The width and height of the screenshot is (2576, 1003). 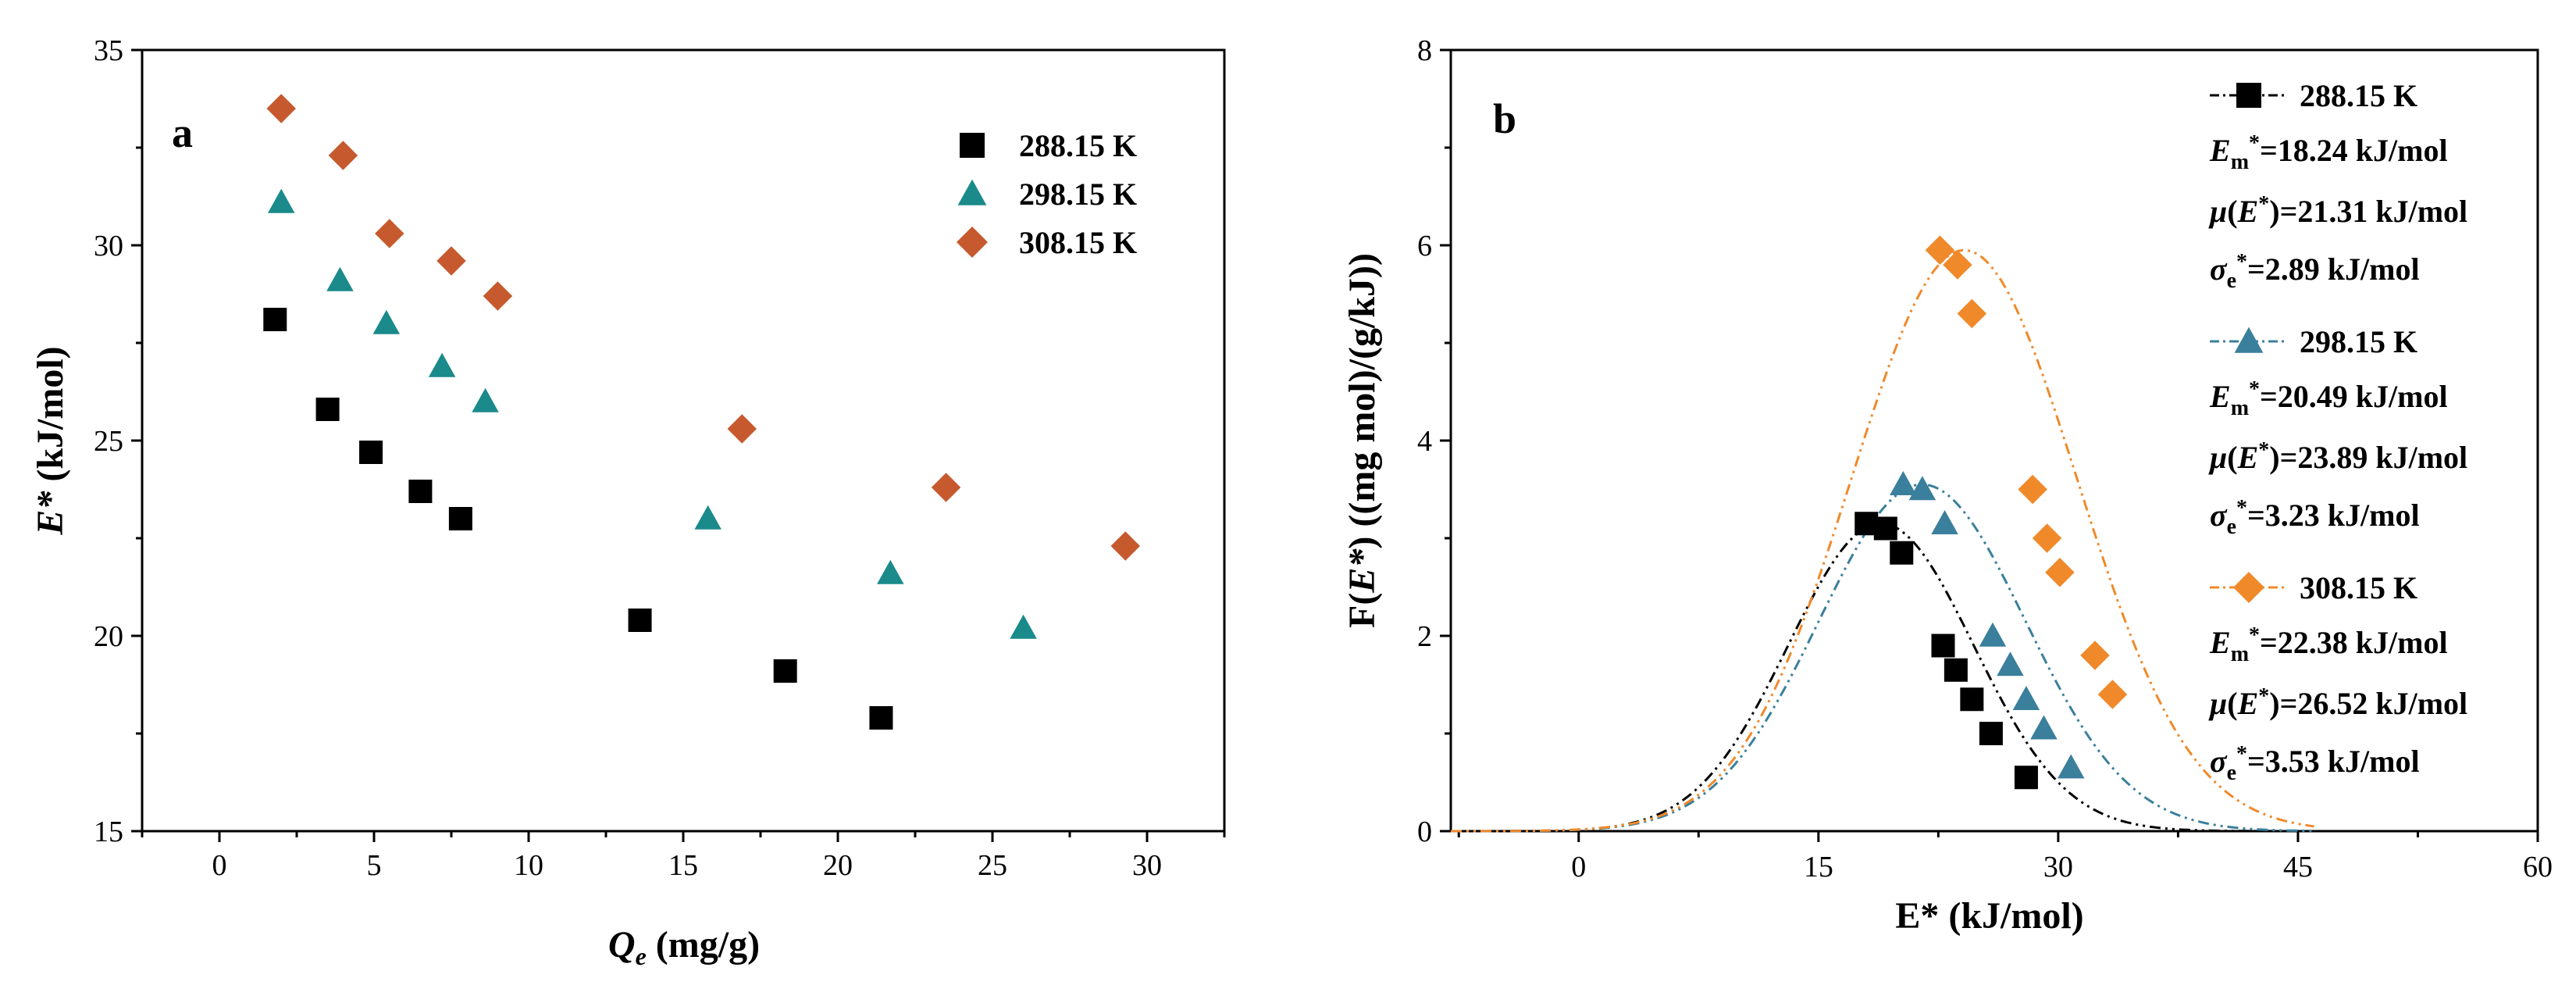 I want to click on x-tick-label: 45, so click(x=2298, y=867).